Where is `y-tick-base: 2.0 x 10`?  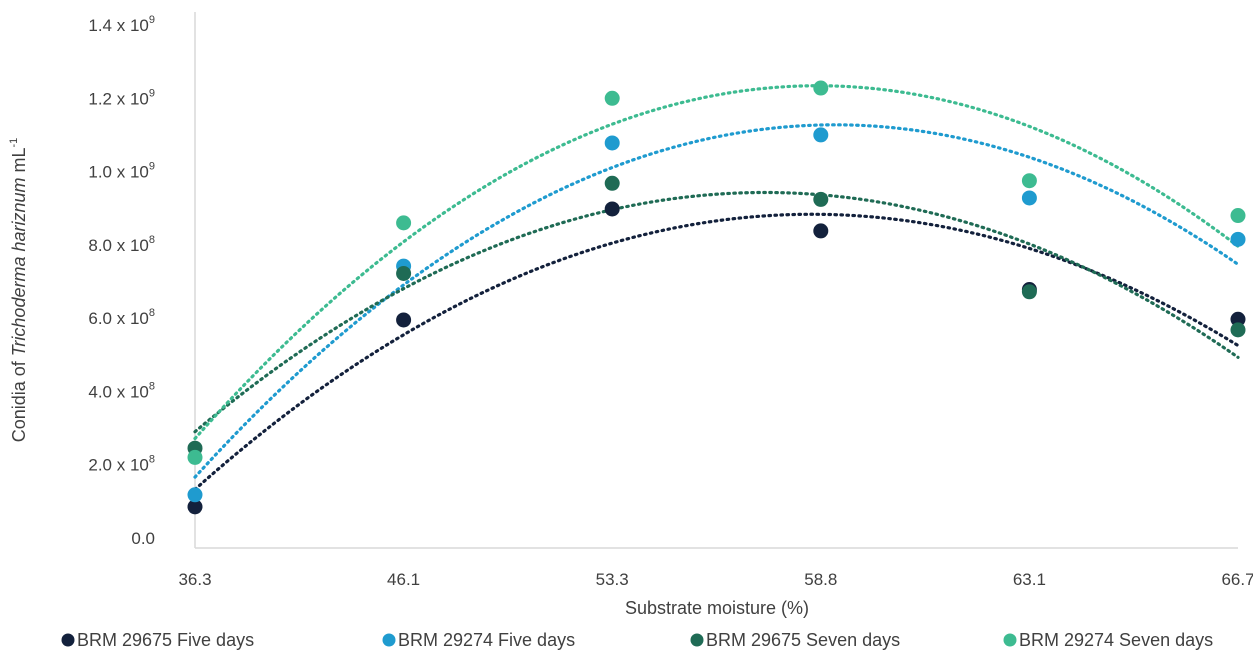 y-tick-base: 2.0 x 10 is located at coordinates (118, 465).